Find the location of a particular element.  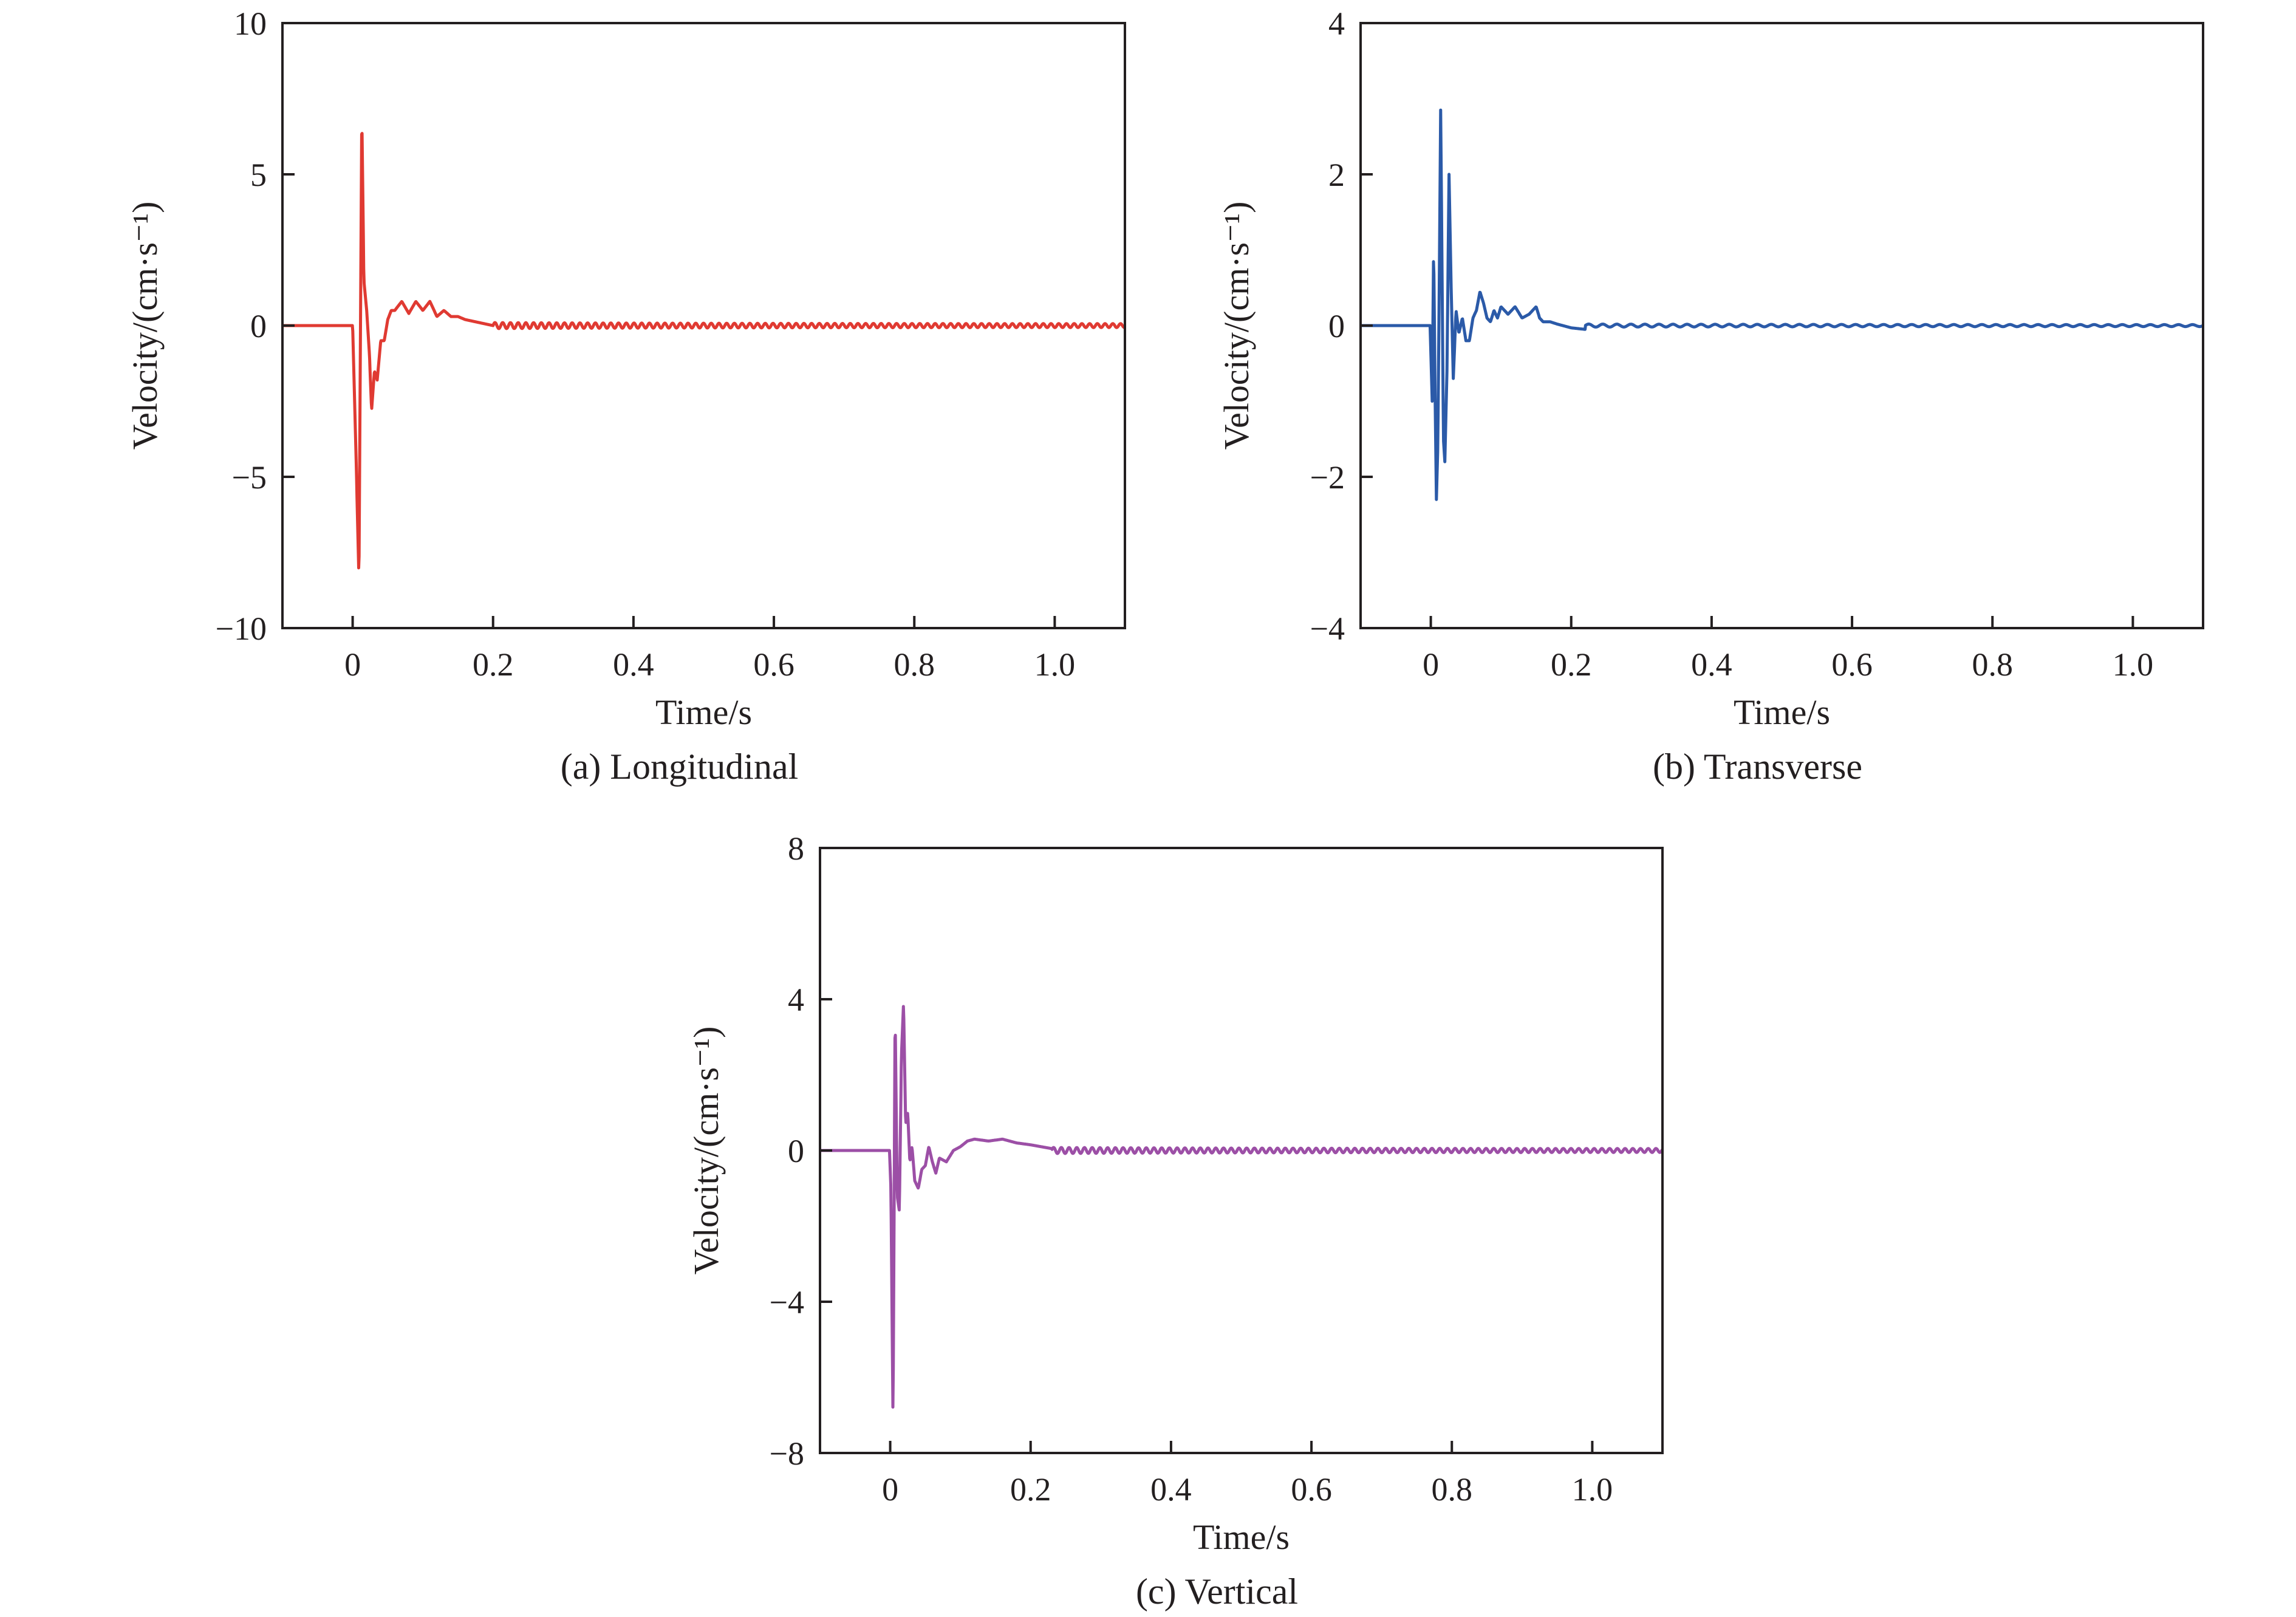

panel-caption: (b) Transverse is located at coordinates (1757, 767).